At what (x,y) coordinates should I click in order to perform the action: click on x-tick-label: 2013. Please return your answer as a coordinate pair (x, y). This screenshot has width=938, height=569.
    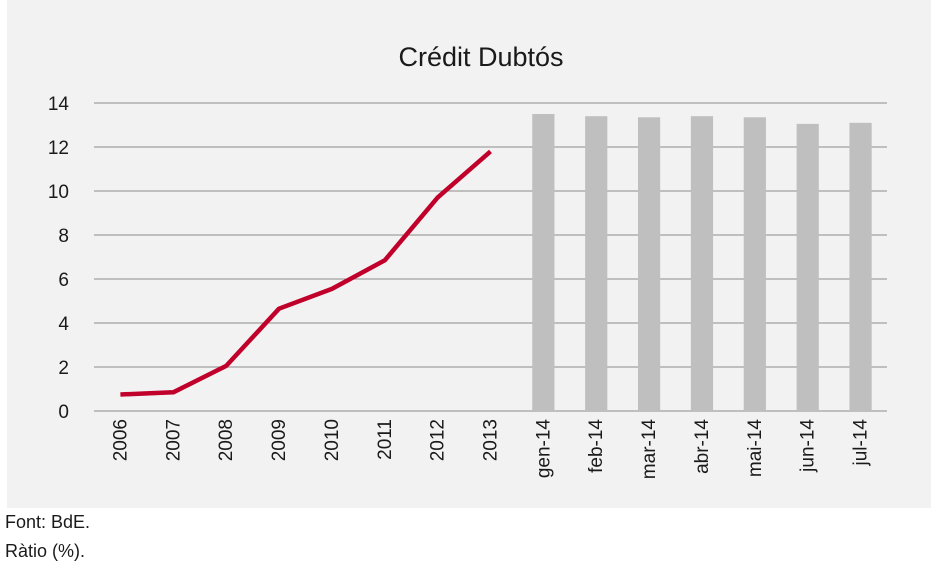
    Looking at the image, I should click on (491, 440).